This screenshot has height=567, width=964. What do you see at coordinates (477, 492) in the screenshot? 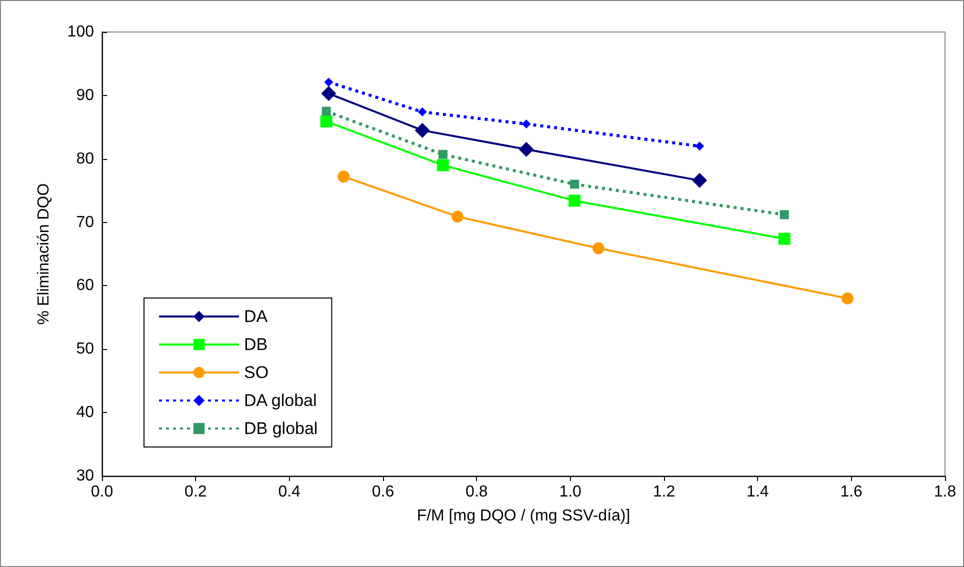
I see `x-tick-label: 0.8` at bounding box center [477, 492].